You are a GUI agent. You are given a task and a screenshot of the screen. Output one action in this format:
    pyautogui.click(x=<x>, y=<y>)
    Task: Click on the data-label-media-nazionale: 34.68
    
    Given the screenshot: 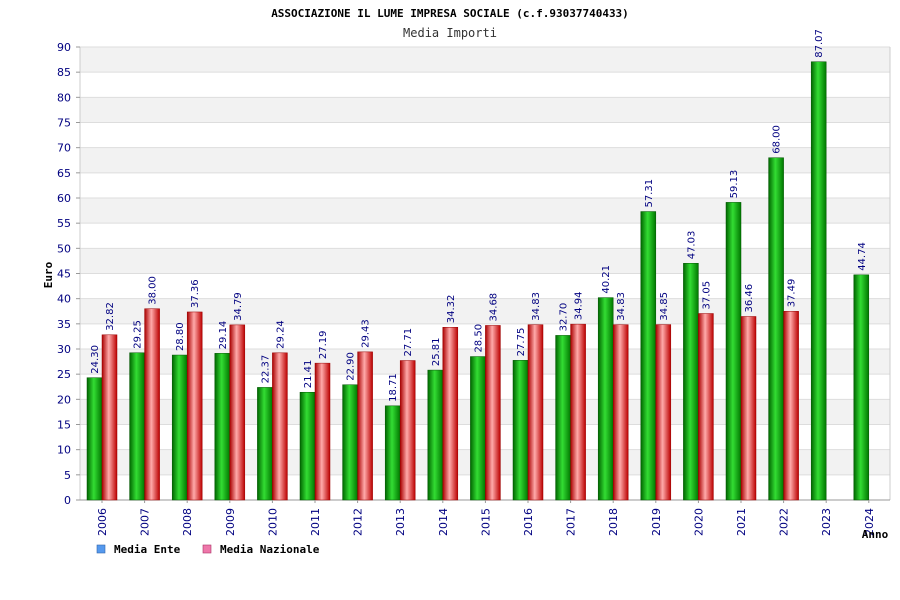 What is the action you would take?
    pyautogui.click(x=493, y=307)
    